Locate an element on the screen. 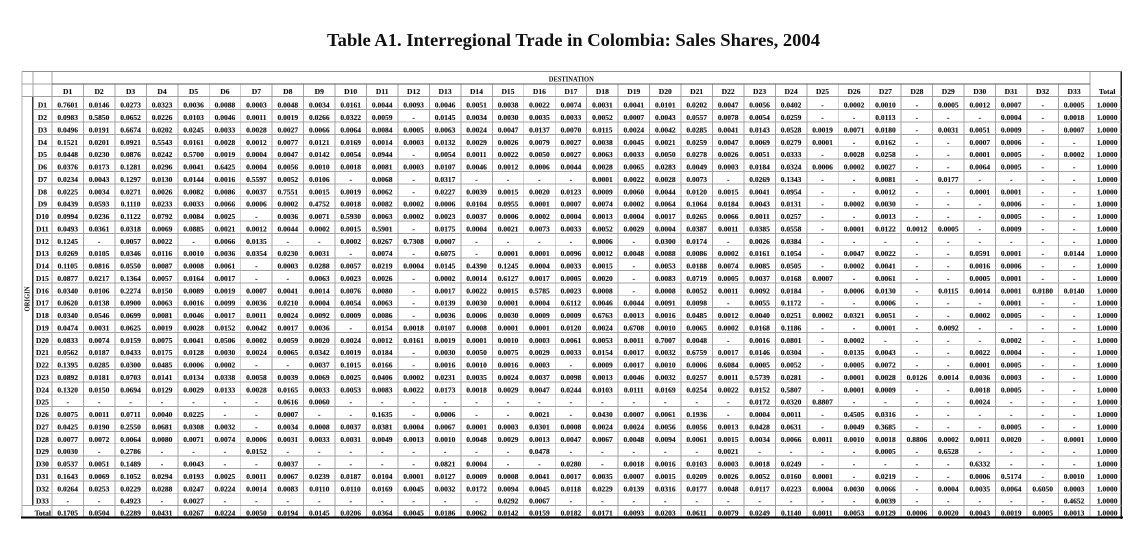 The image size is (1144, 557). svg-text: 0.7601 is located at coordinates (67, 105).